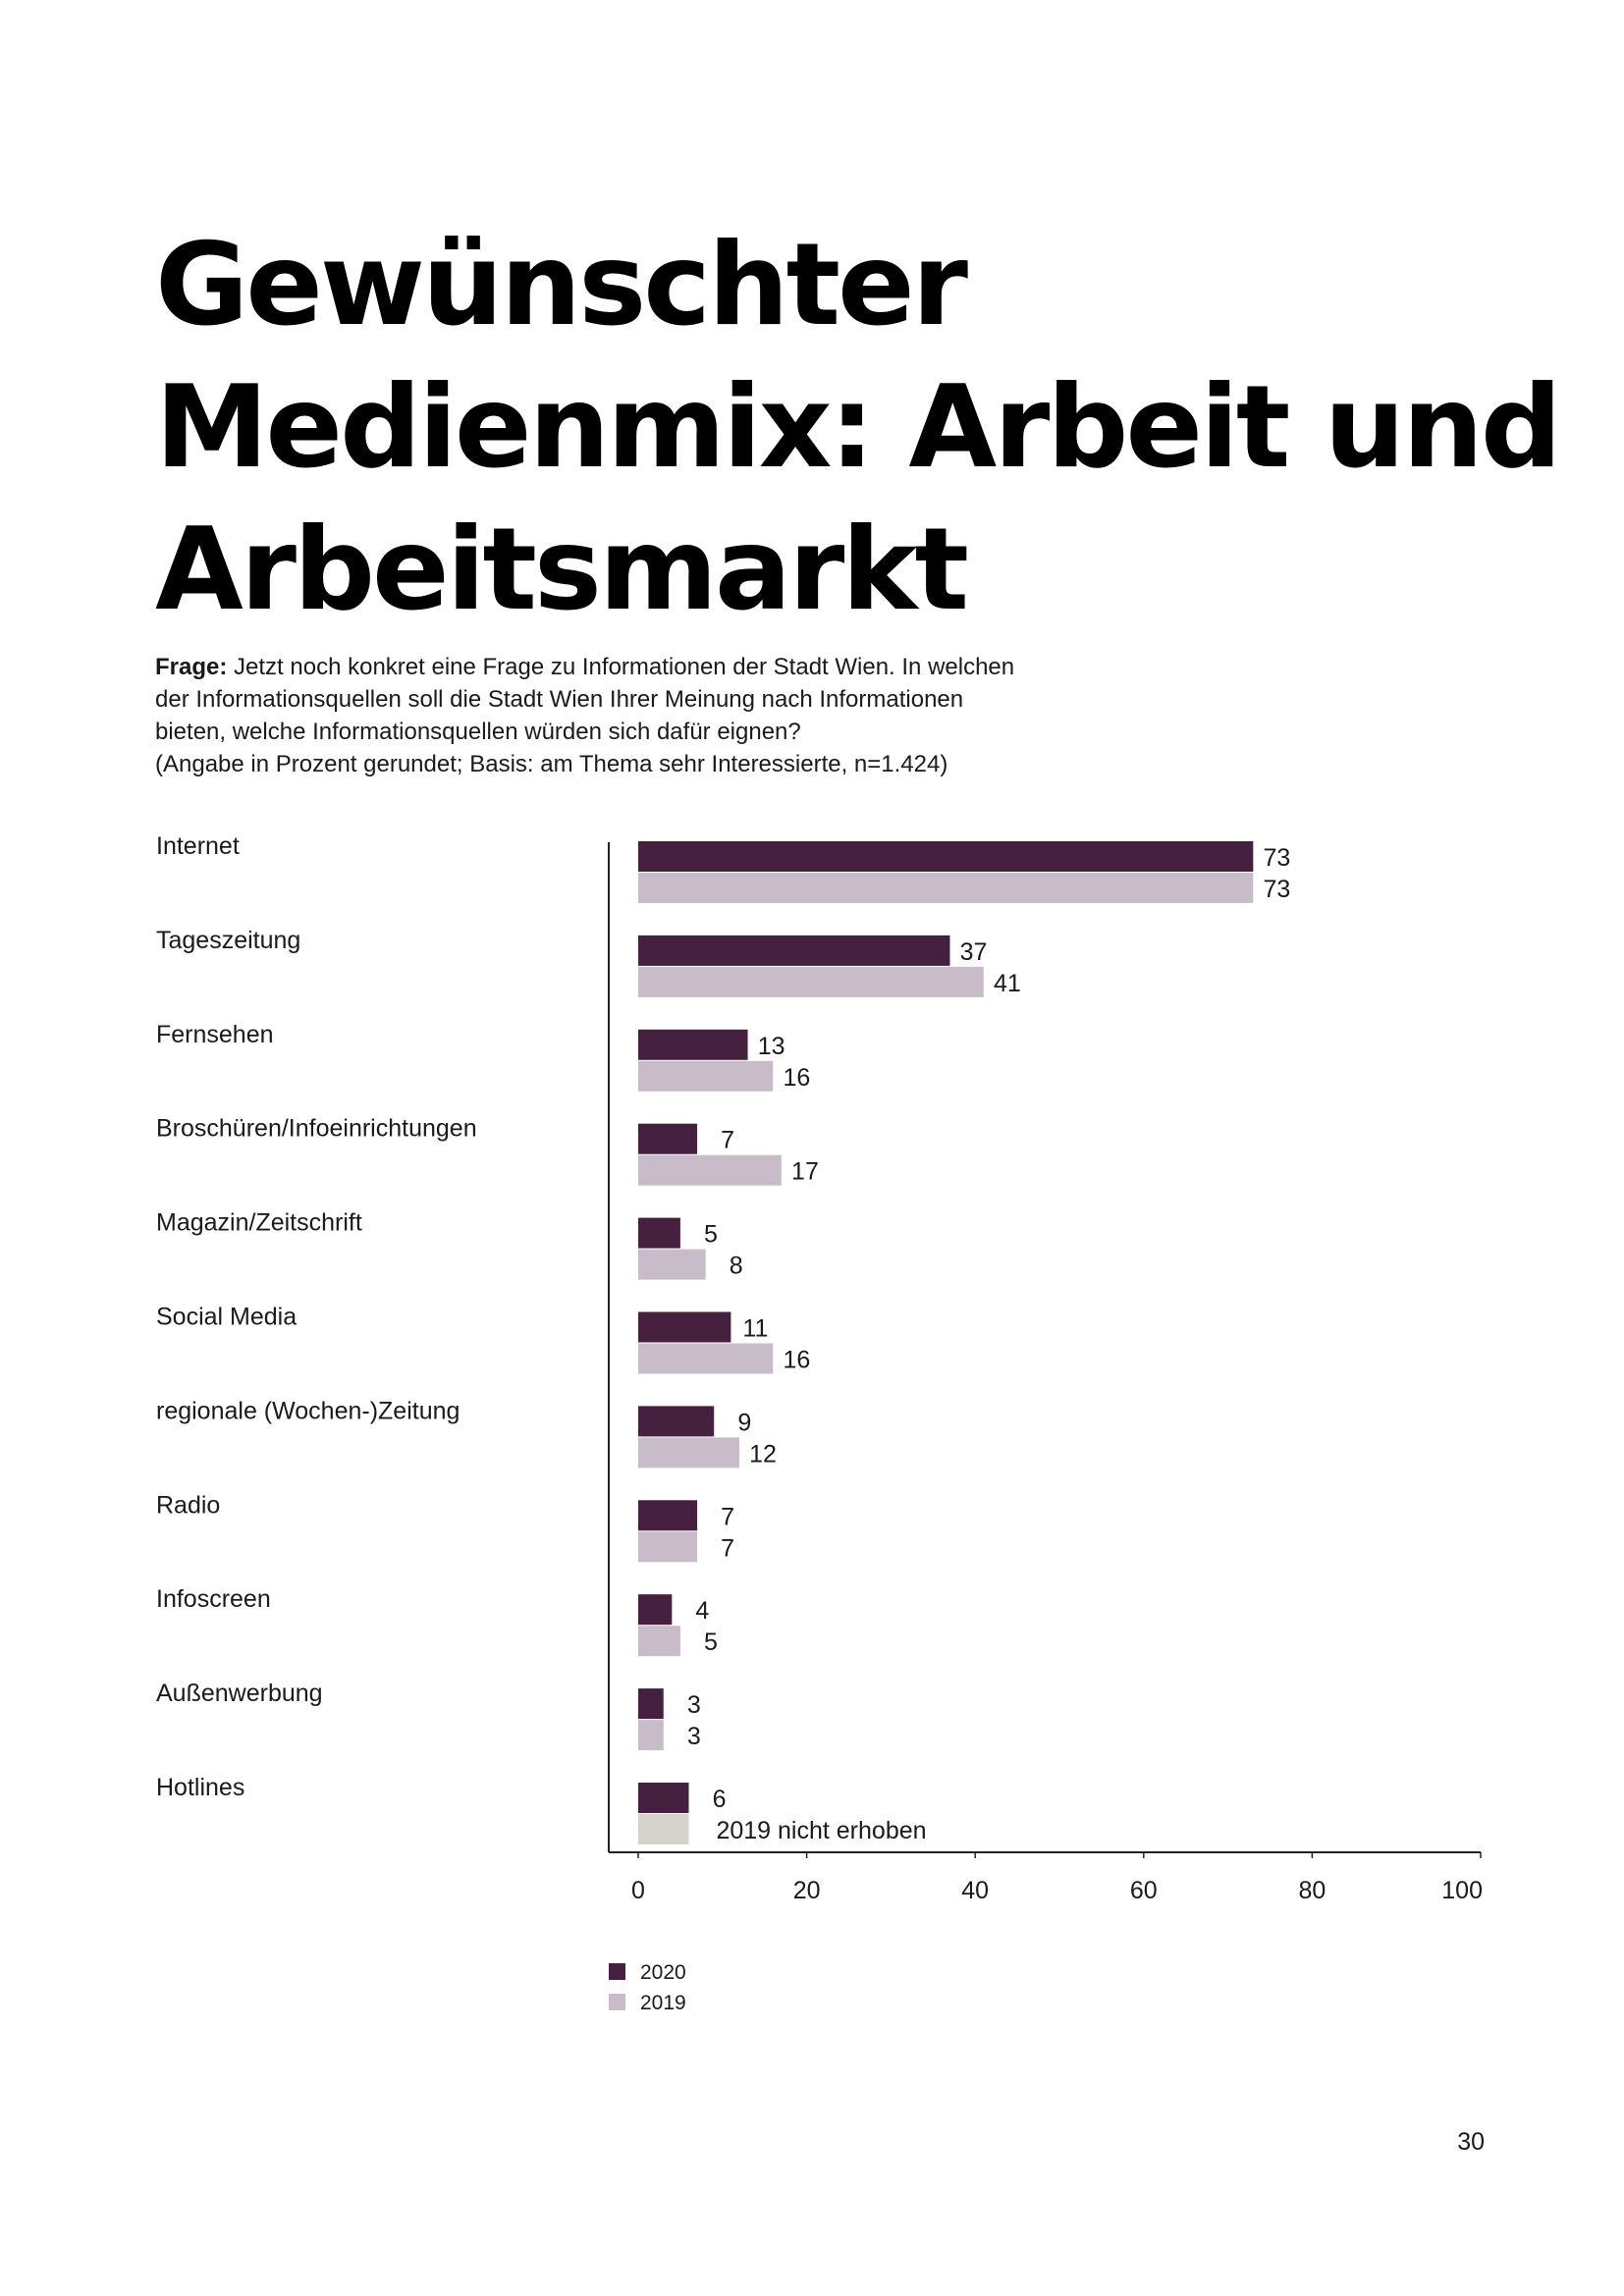 The height and width of the screenshot is (2296, 1624). What do you see at coordinates (711, 1235) in the screenshot?
I see `value-label-2020: 5` at bounding box center [711, 1235].